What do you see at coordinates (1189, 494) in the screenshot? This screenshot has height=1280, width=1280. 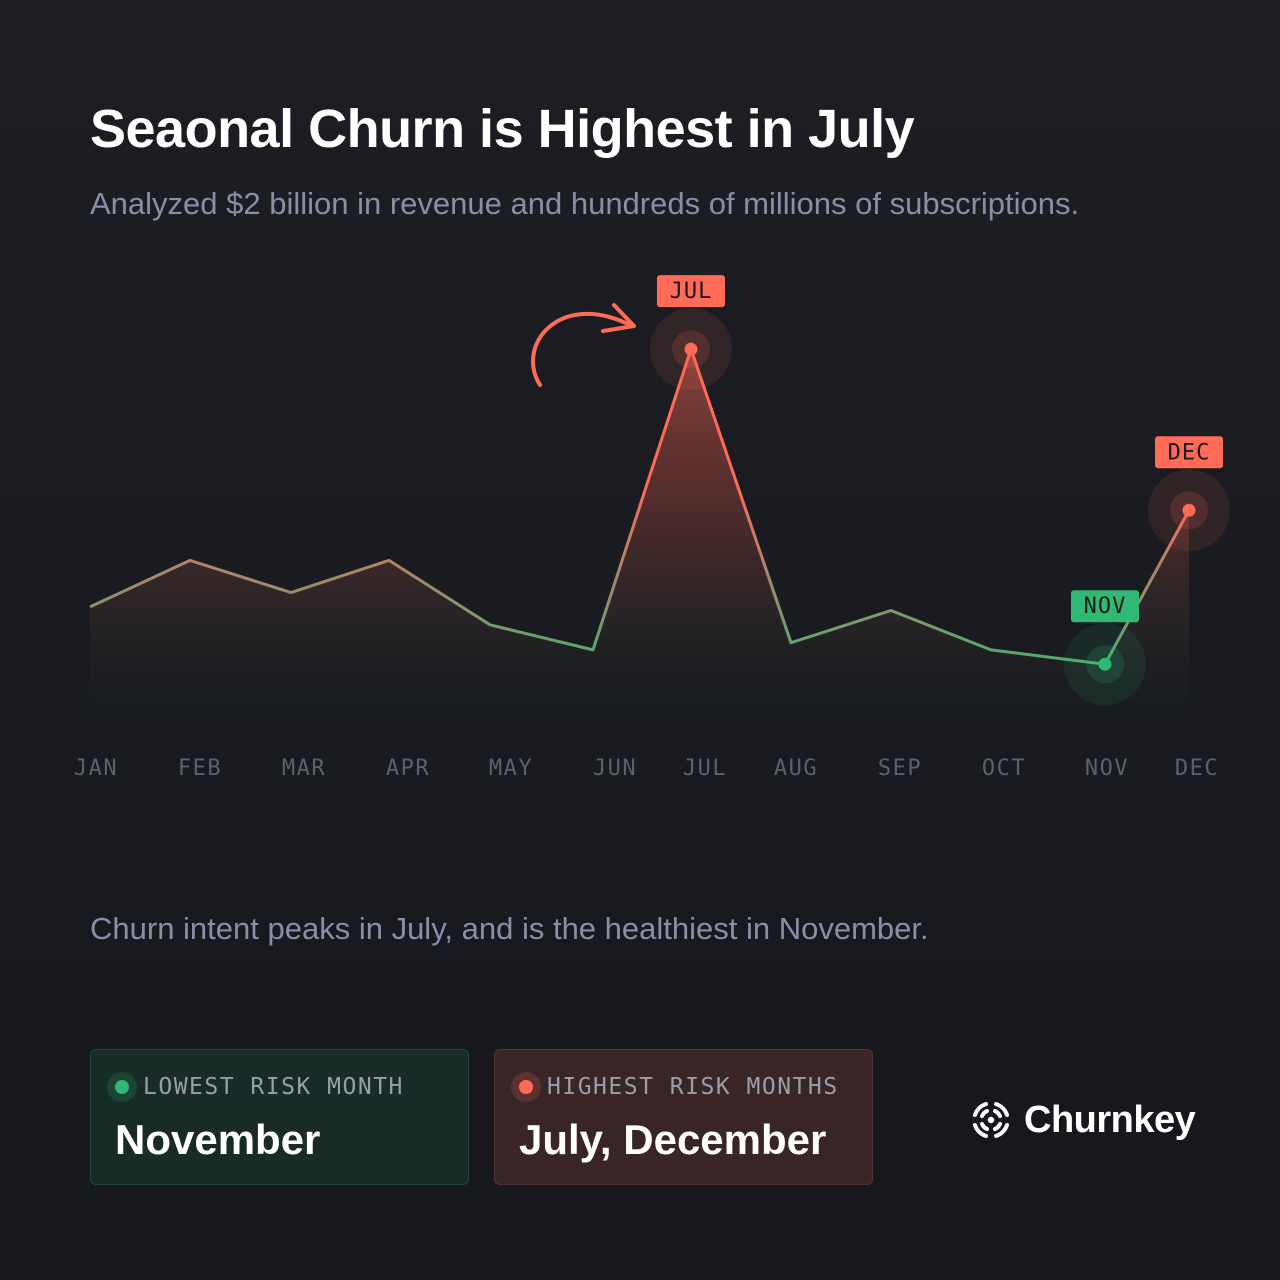 I see `highlight-dec: DEC` at bounding box center [1189, 494].